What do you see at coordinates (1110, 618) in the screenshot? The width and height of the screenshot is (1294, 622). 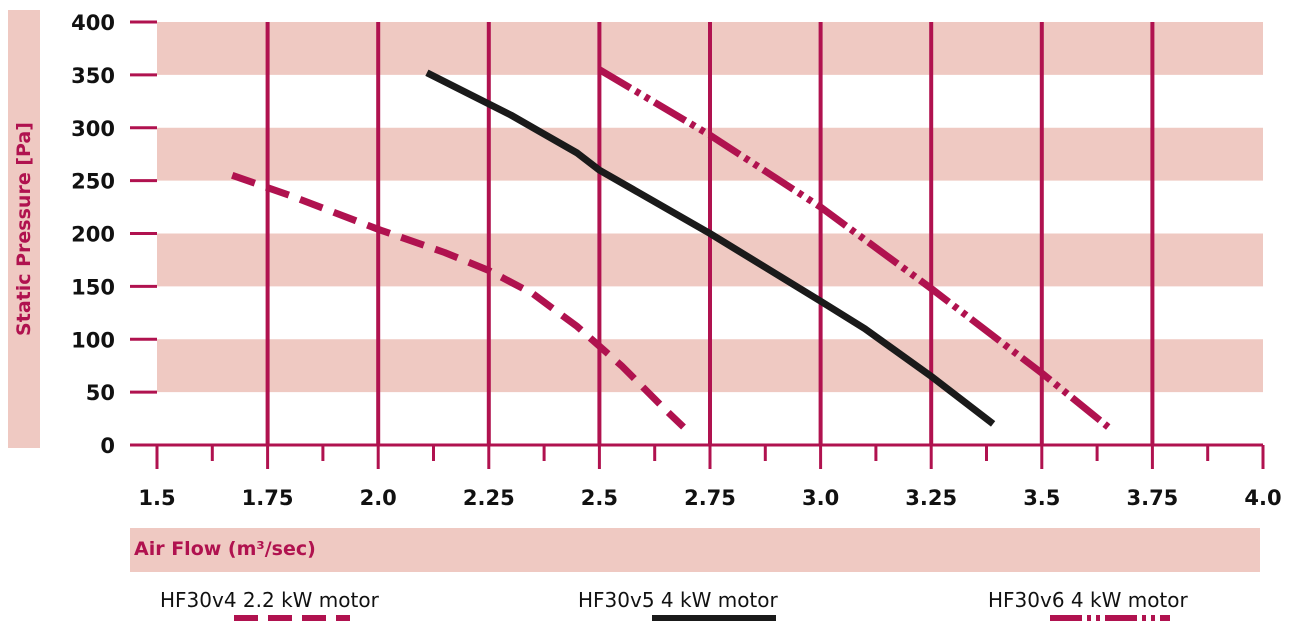 I see `legend-swatch-hf30v6` at bounding box center [1110, 618].